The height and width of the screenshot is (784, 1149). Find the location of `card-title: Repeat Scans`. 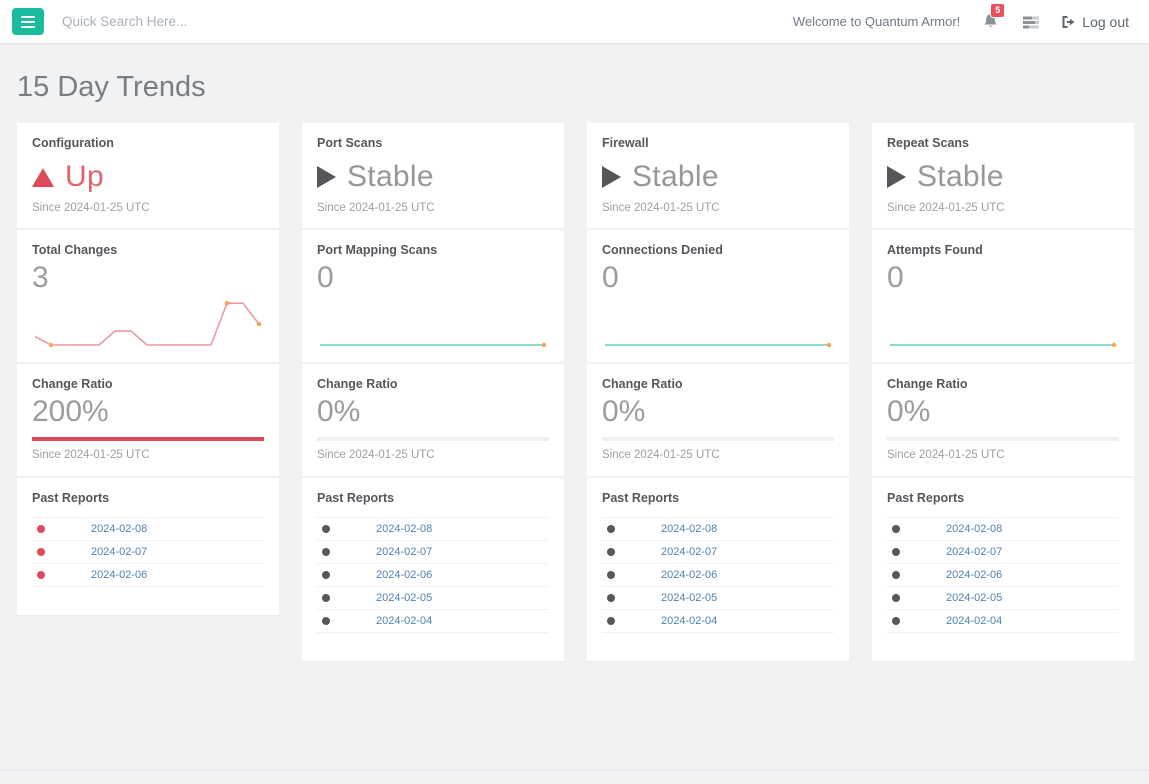

card-title: Repeat Scans is located at coordinates (928, 143).